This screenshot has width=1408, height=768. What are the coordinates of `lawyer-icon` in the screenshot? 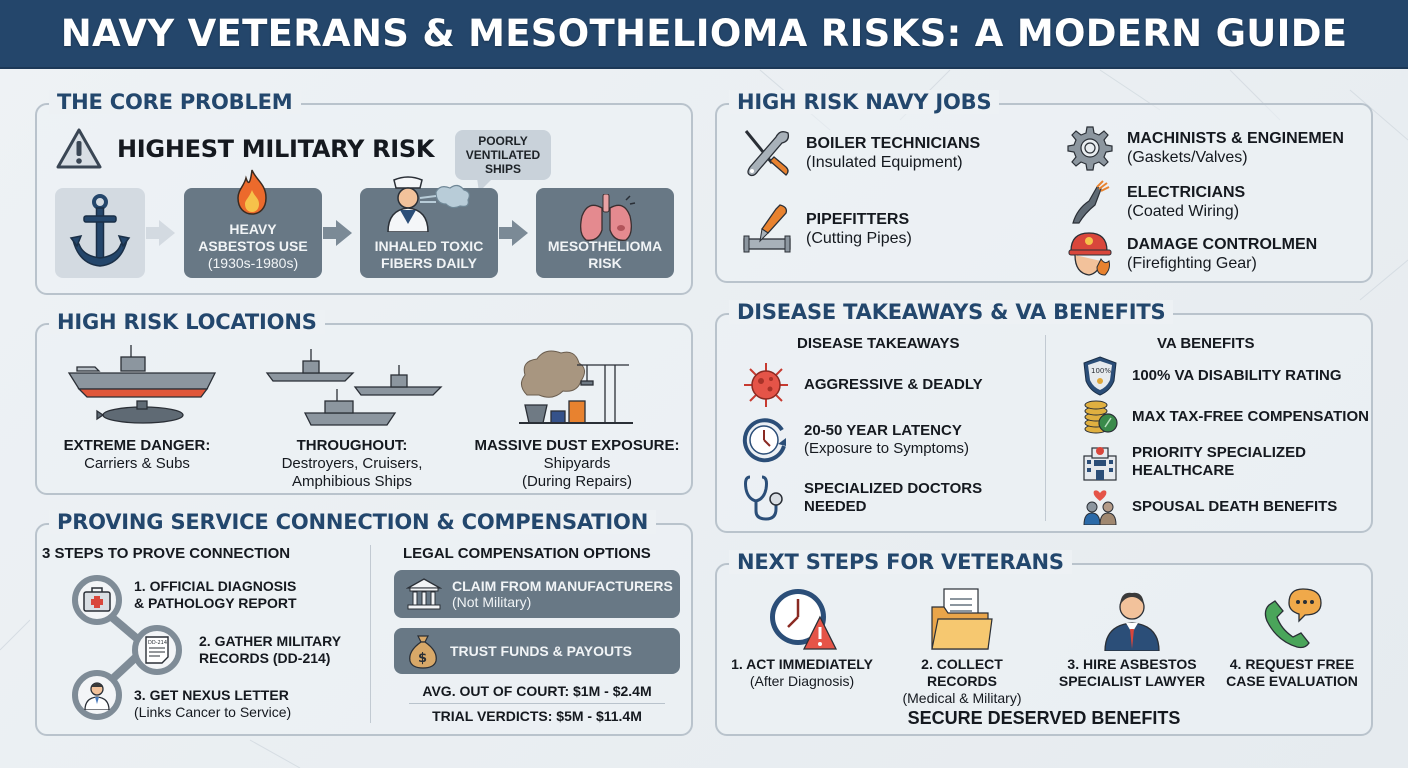 It's located at (1132, 622).